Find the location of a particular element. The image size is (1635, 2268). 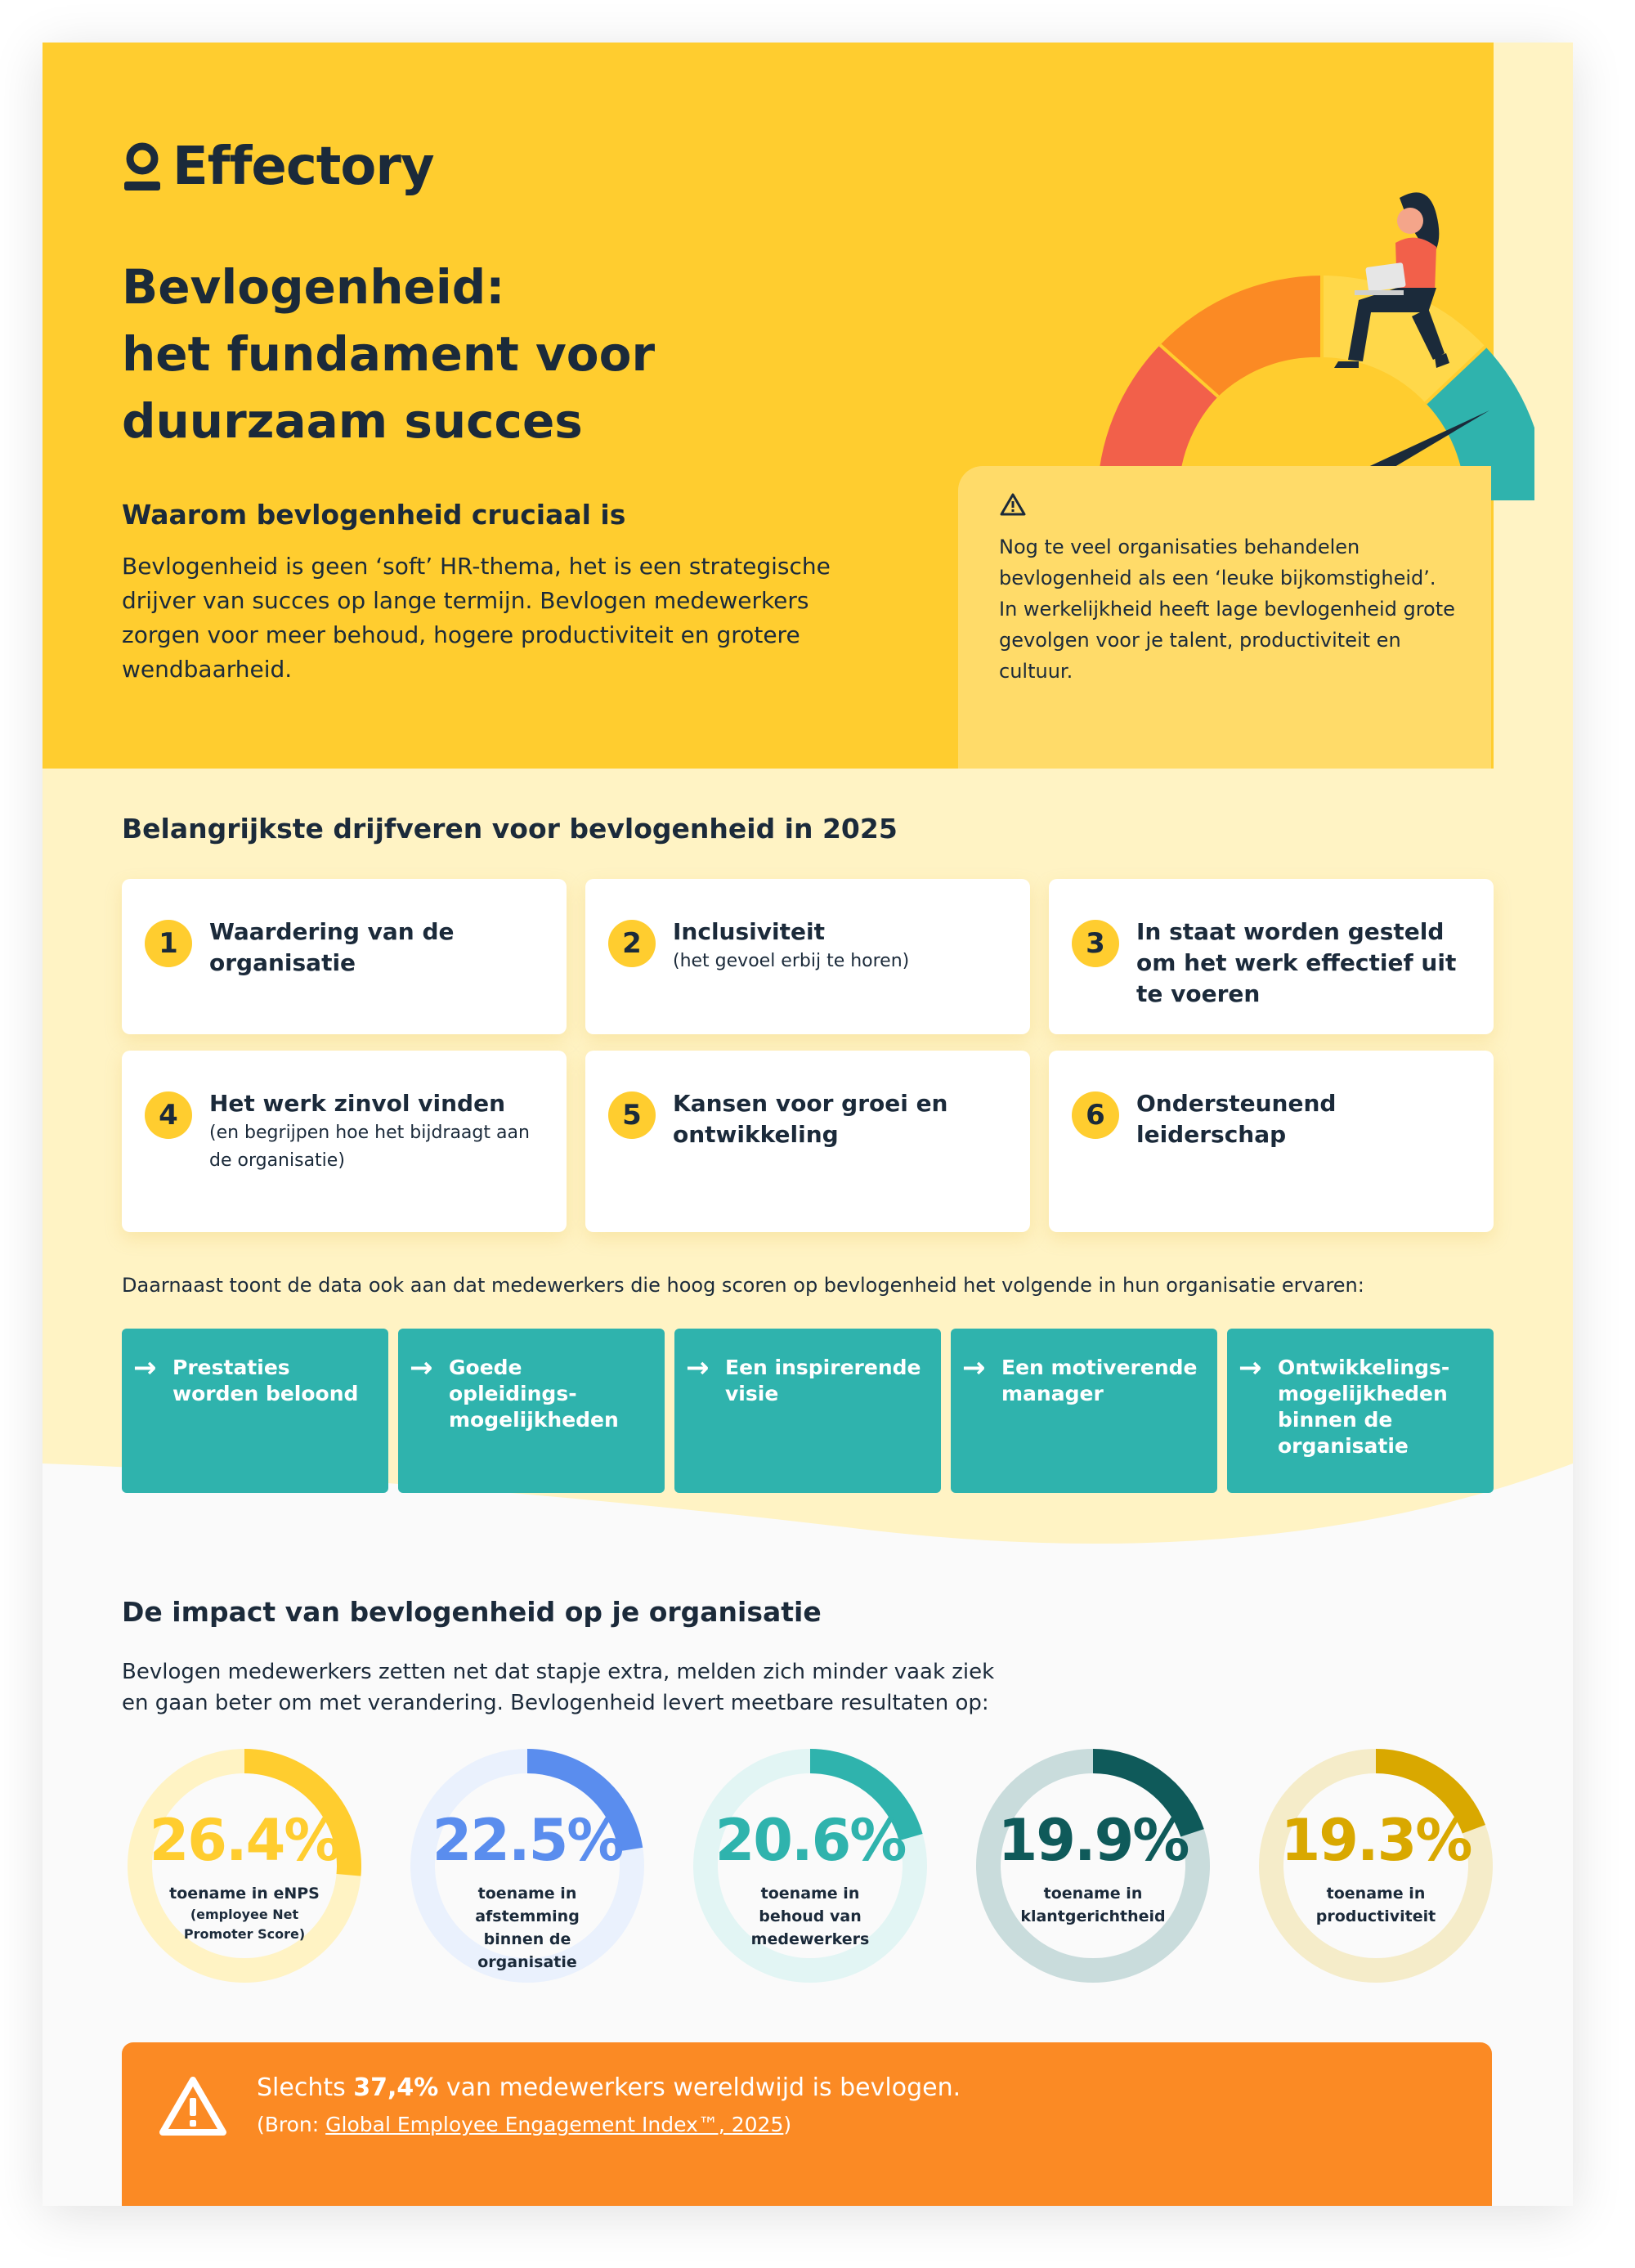

stat-value: 19.9% is located at coordinates (1093, 1840).